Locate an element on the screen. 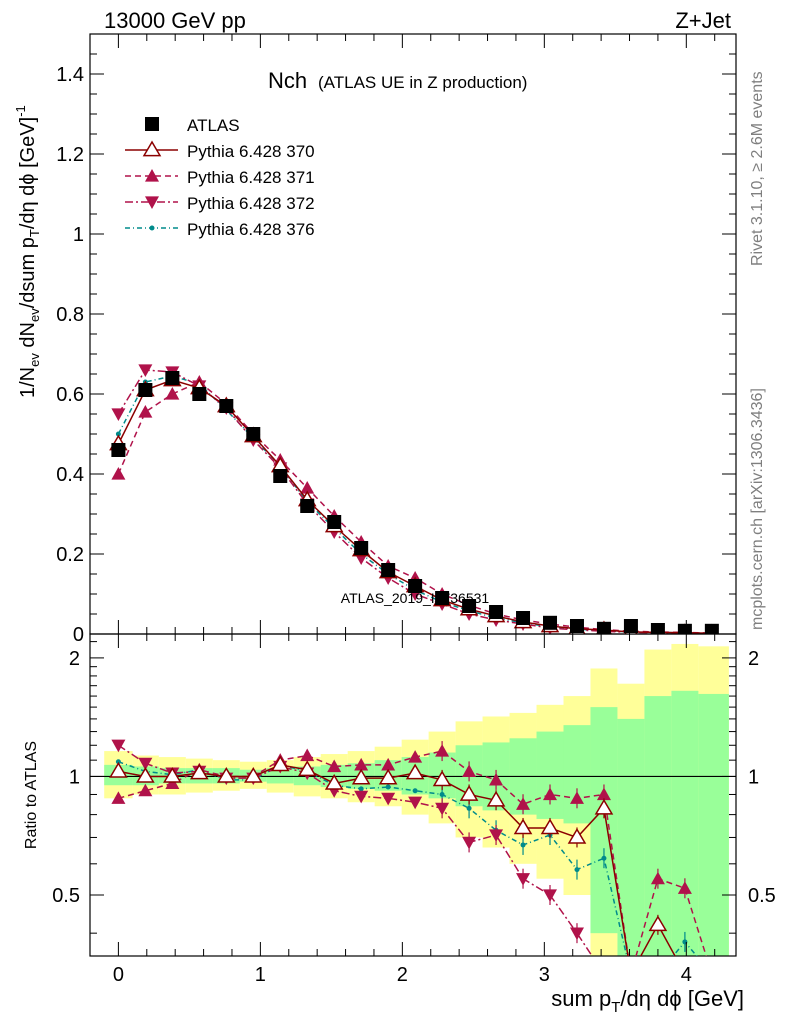 The image size is (786, 1024). ratio-y-tick-label: 1 is located at coordinates (74, 777).